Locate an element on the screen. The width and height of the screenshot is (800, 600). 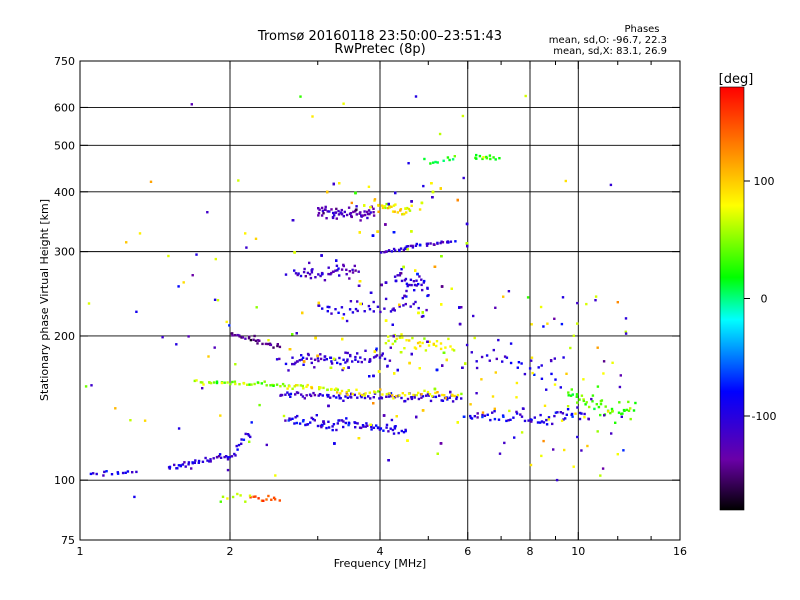
x-tick-label: 1 is located at coordinates (80, 551).